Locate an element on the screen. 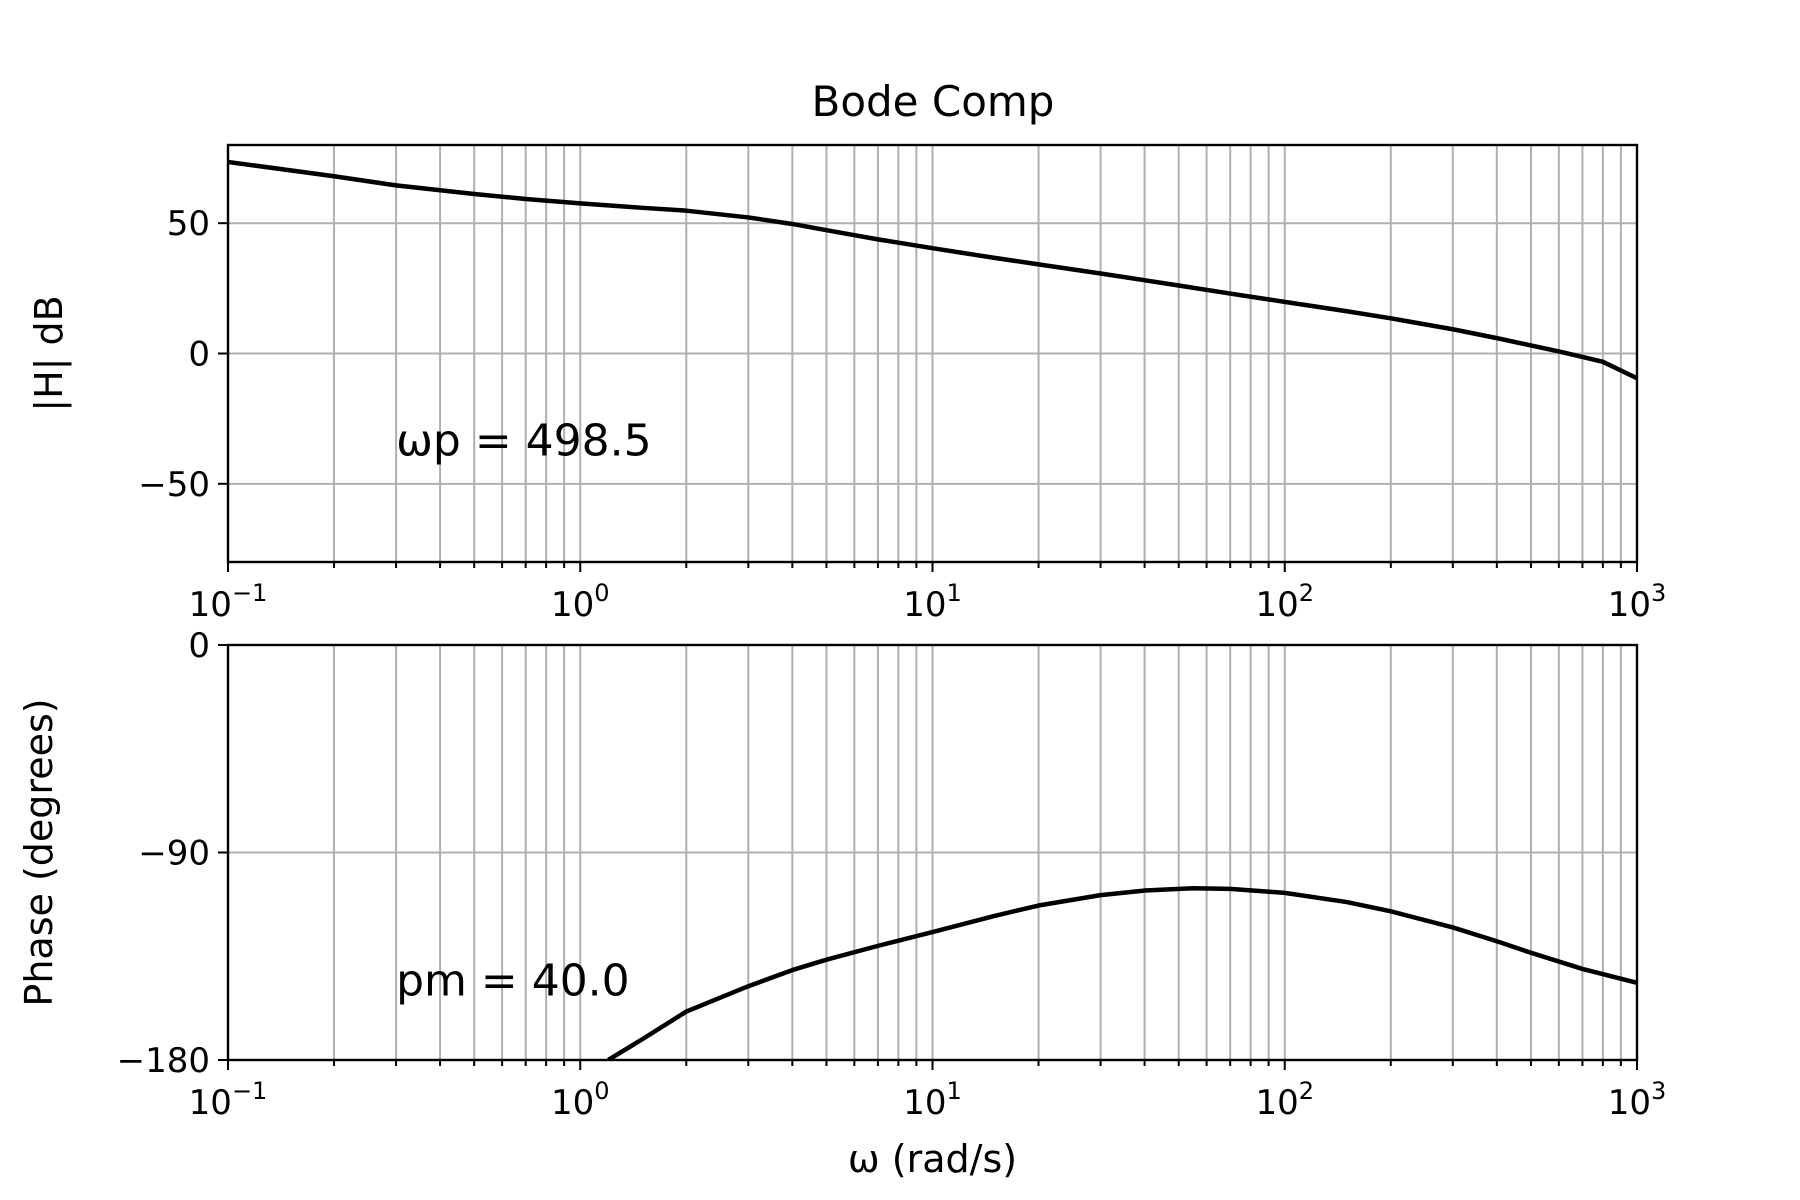 This screenshot has width=1800, height=1200. y-tick-label: −90 is located at coordinates (174, 854).